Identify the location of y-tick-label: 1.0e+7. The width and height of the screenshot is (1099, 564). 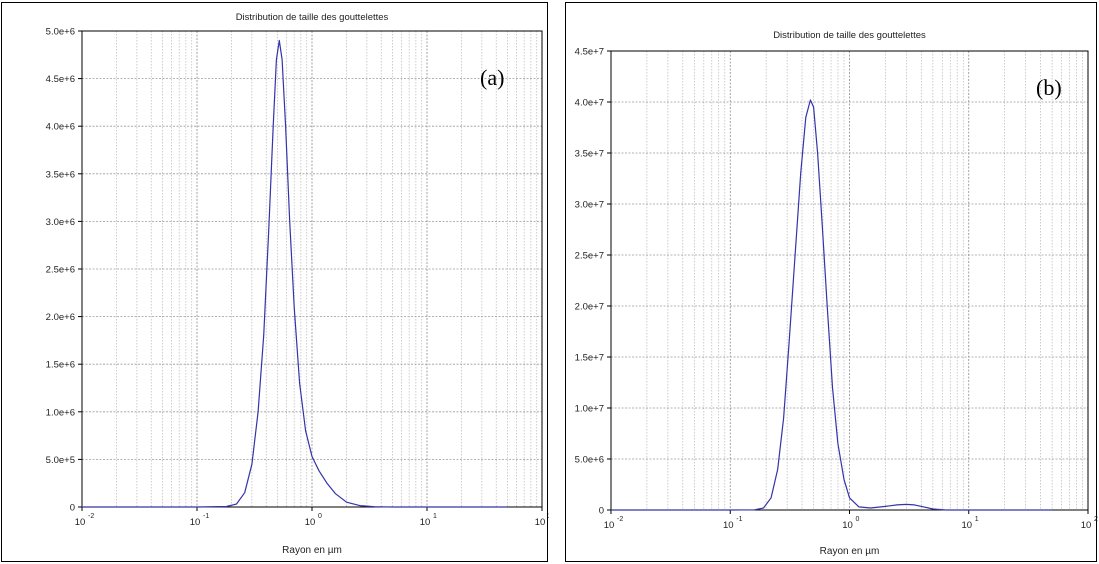
(589, 409).